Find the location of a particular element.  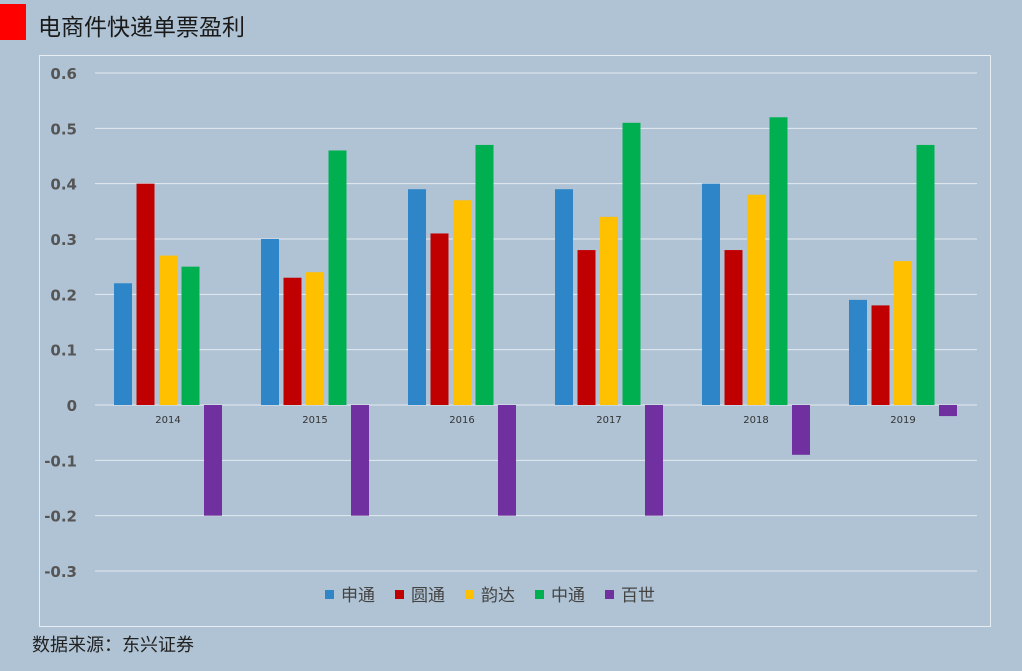

bar-圆通-2015 is located at coordinates (292, 341).